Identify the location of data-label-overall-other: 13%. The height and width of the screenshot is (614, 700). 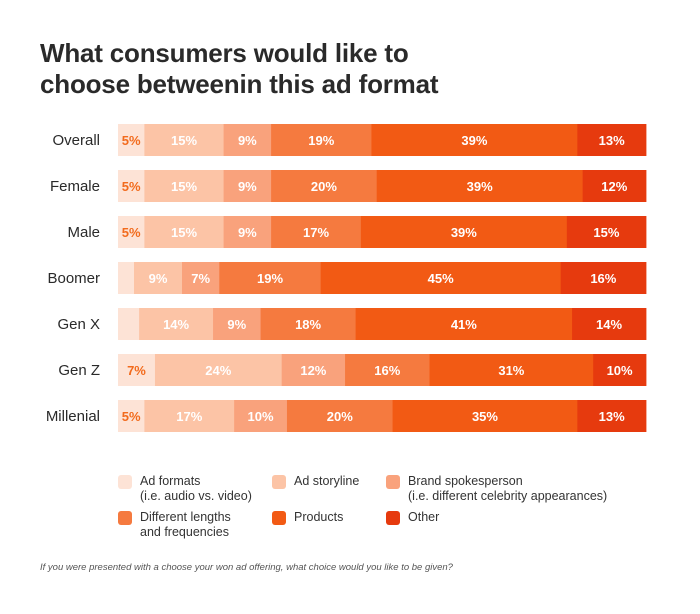
(612, 140).